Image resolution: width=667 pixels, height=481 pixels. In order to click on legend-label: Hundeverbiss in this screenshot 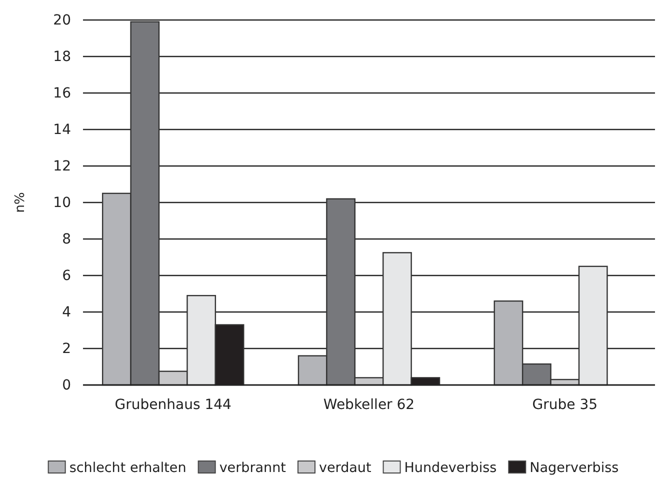, I will do `click(450, 468)`.